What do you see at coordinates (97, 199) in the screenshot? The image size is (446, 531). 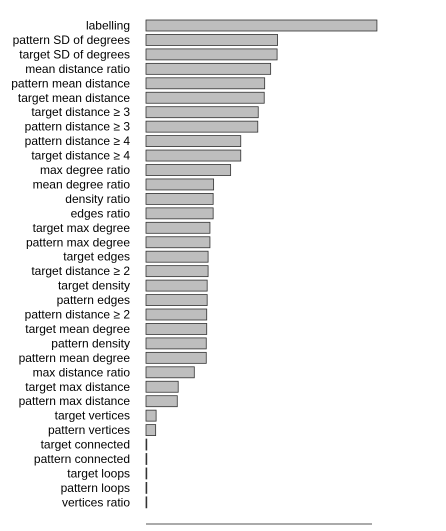 I see `category-label-density-ratio: density ratio` at bounding box center [97, 199].